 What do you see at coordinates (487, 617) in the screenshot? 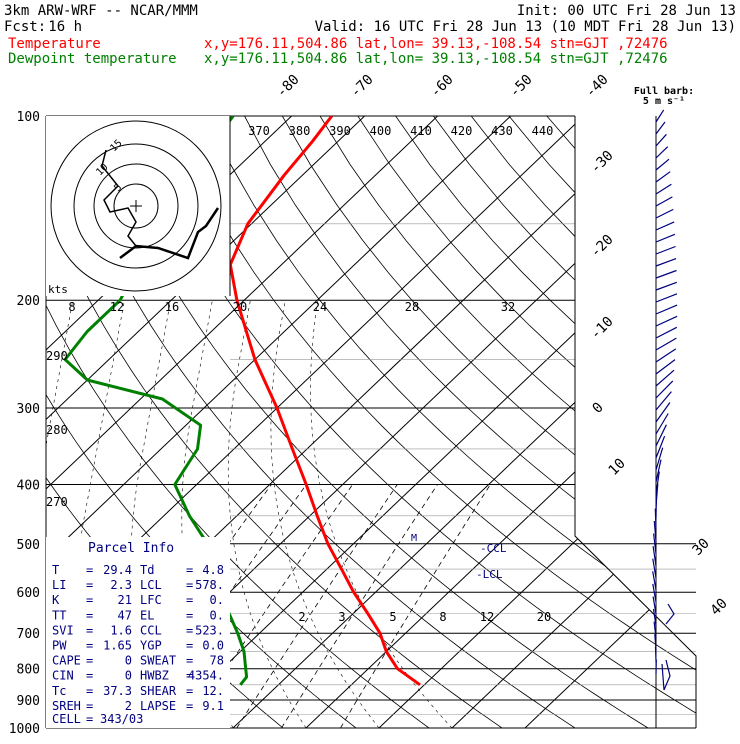
I see `mixing-ratio-label-lower: 12` at bounding box center [487, 617].